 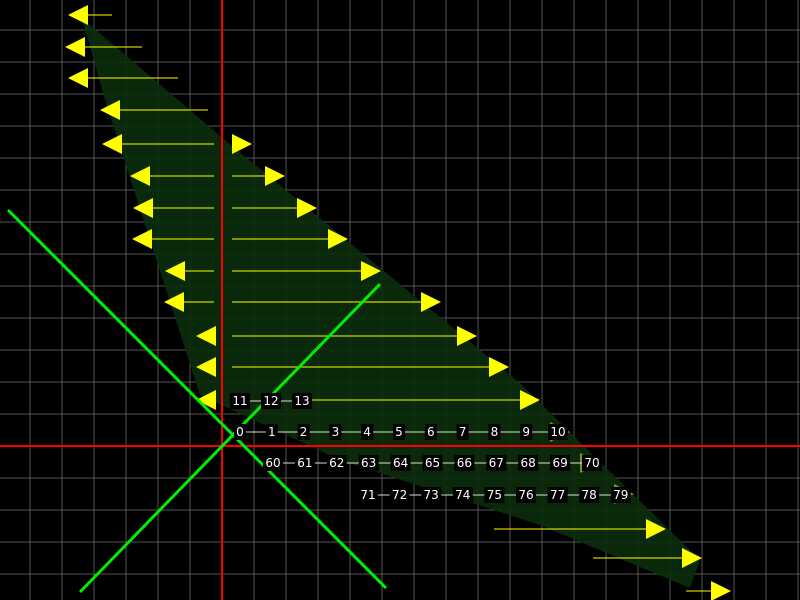 I want to click on value-label: 13, so click(x=301, y=401).